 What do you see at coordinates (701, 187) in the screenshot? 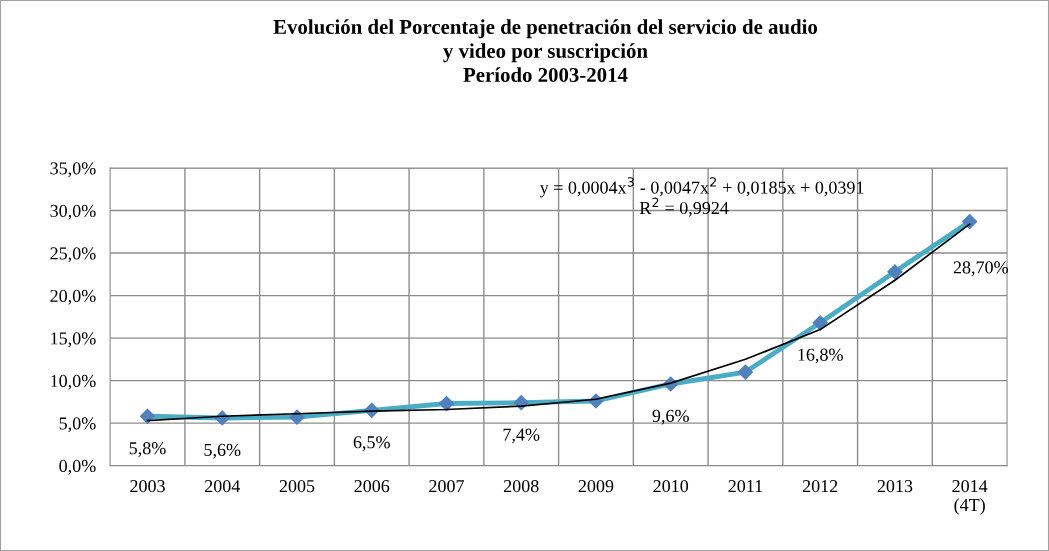
I see `annotation: y = 0,0004x$^{3}$ - 0,0047x$^{2}$ + 0,0185x + 0,0391` at bounding box center [701, 187].